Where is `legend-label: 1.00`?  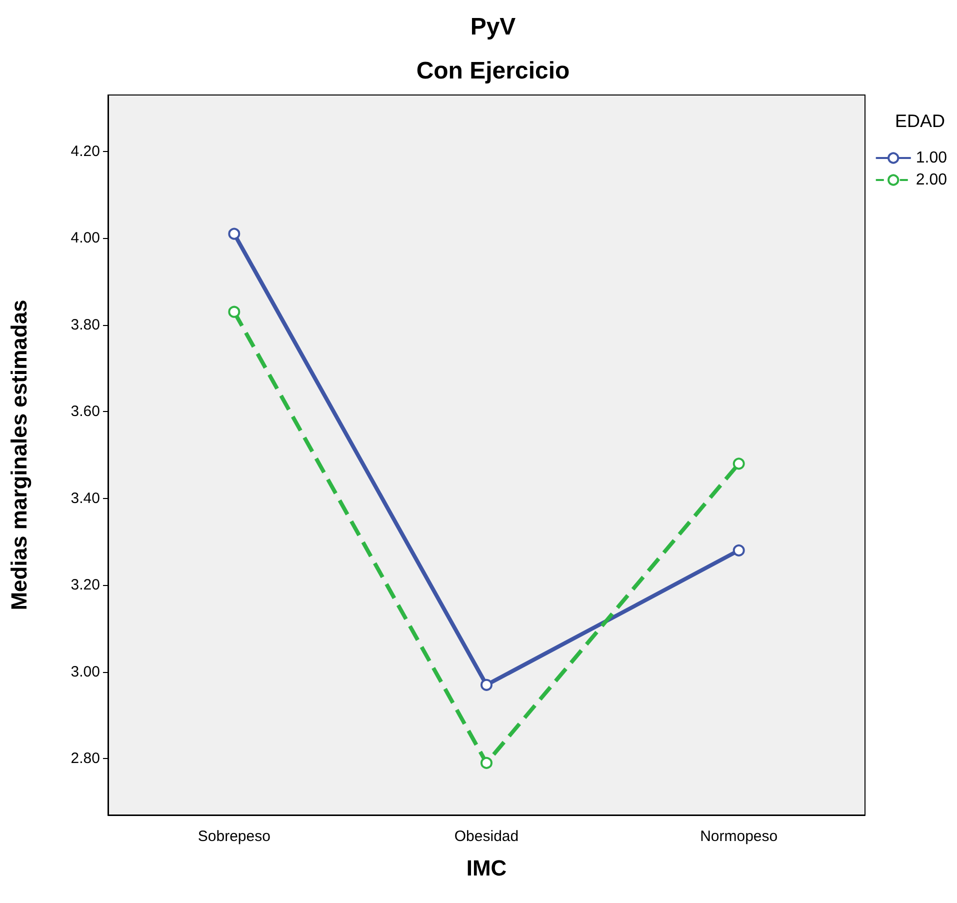 legend-label: 1.00 is located at coordinates (932, 158).